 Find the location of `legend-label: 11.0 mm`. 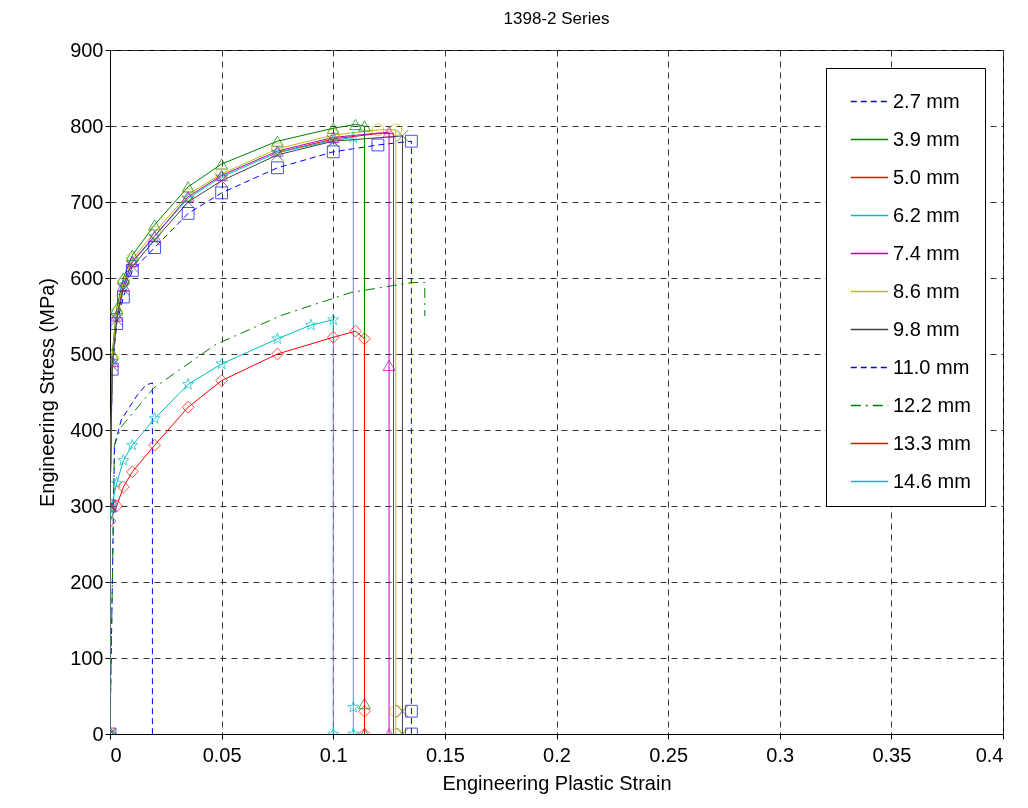

legend-label: 11.0 mm is located at coordinates (931, 366).